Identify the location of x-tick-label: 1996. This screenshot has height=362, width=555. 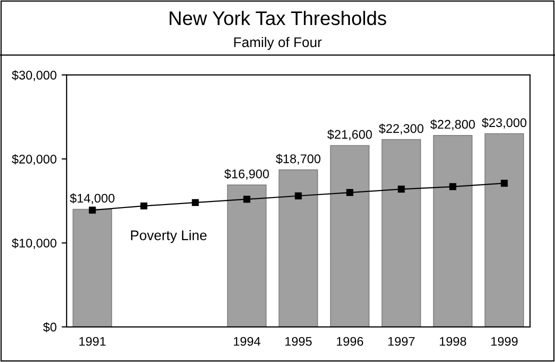
(350, 341).